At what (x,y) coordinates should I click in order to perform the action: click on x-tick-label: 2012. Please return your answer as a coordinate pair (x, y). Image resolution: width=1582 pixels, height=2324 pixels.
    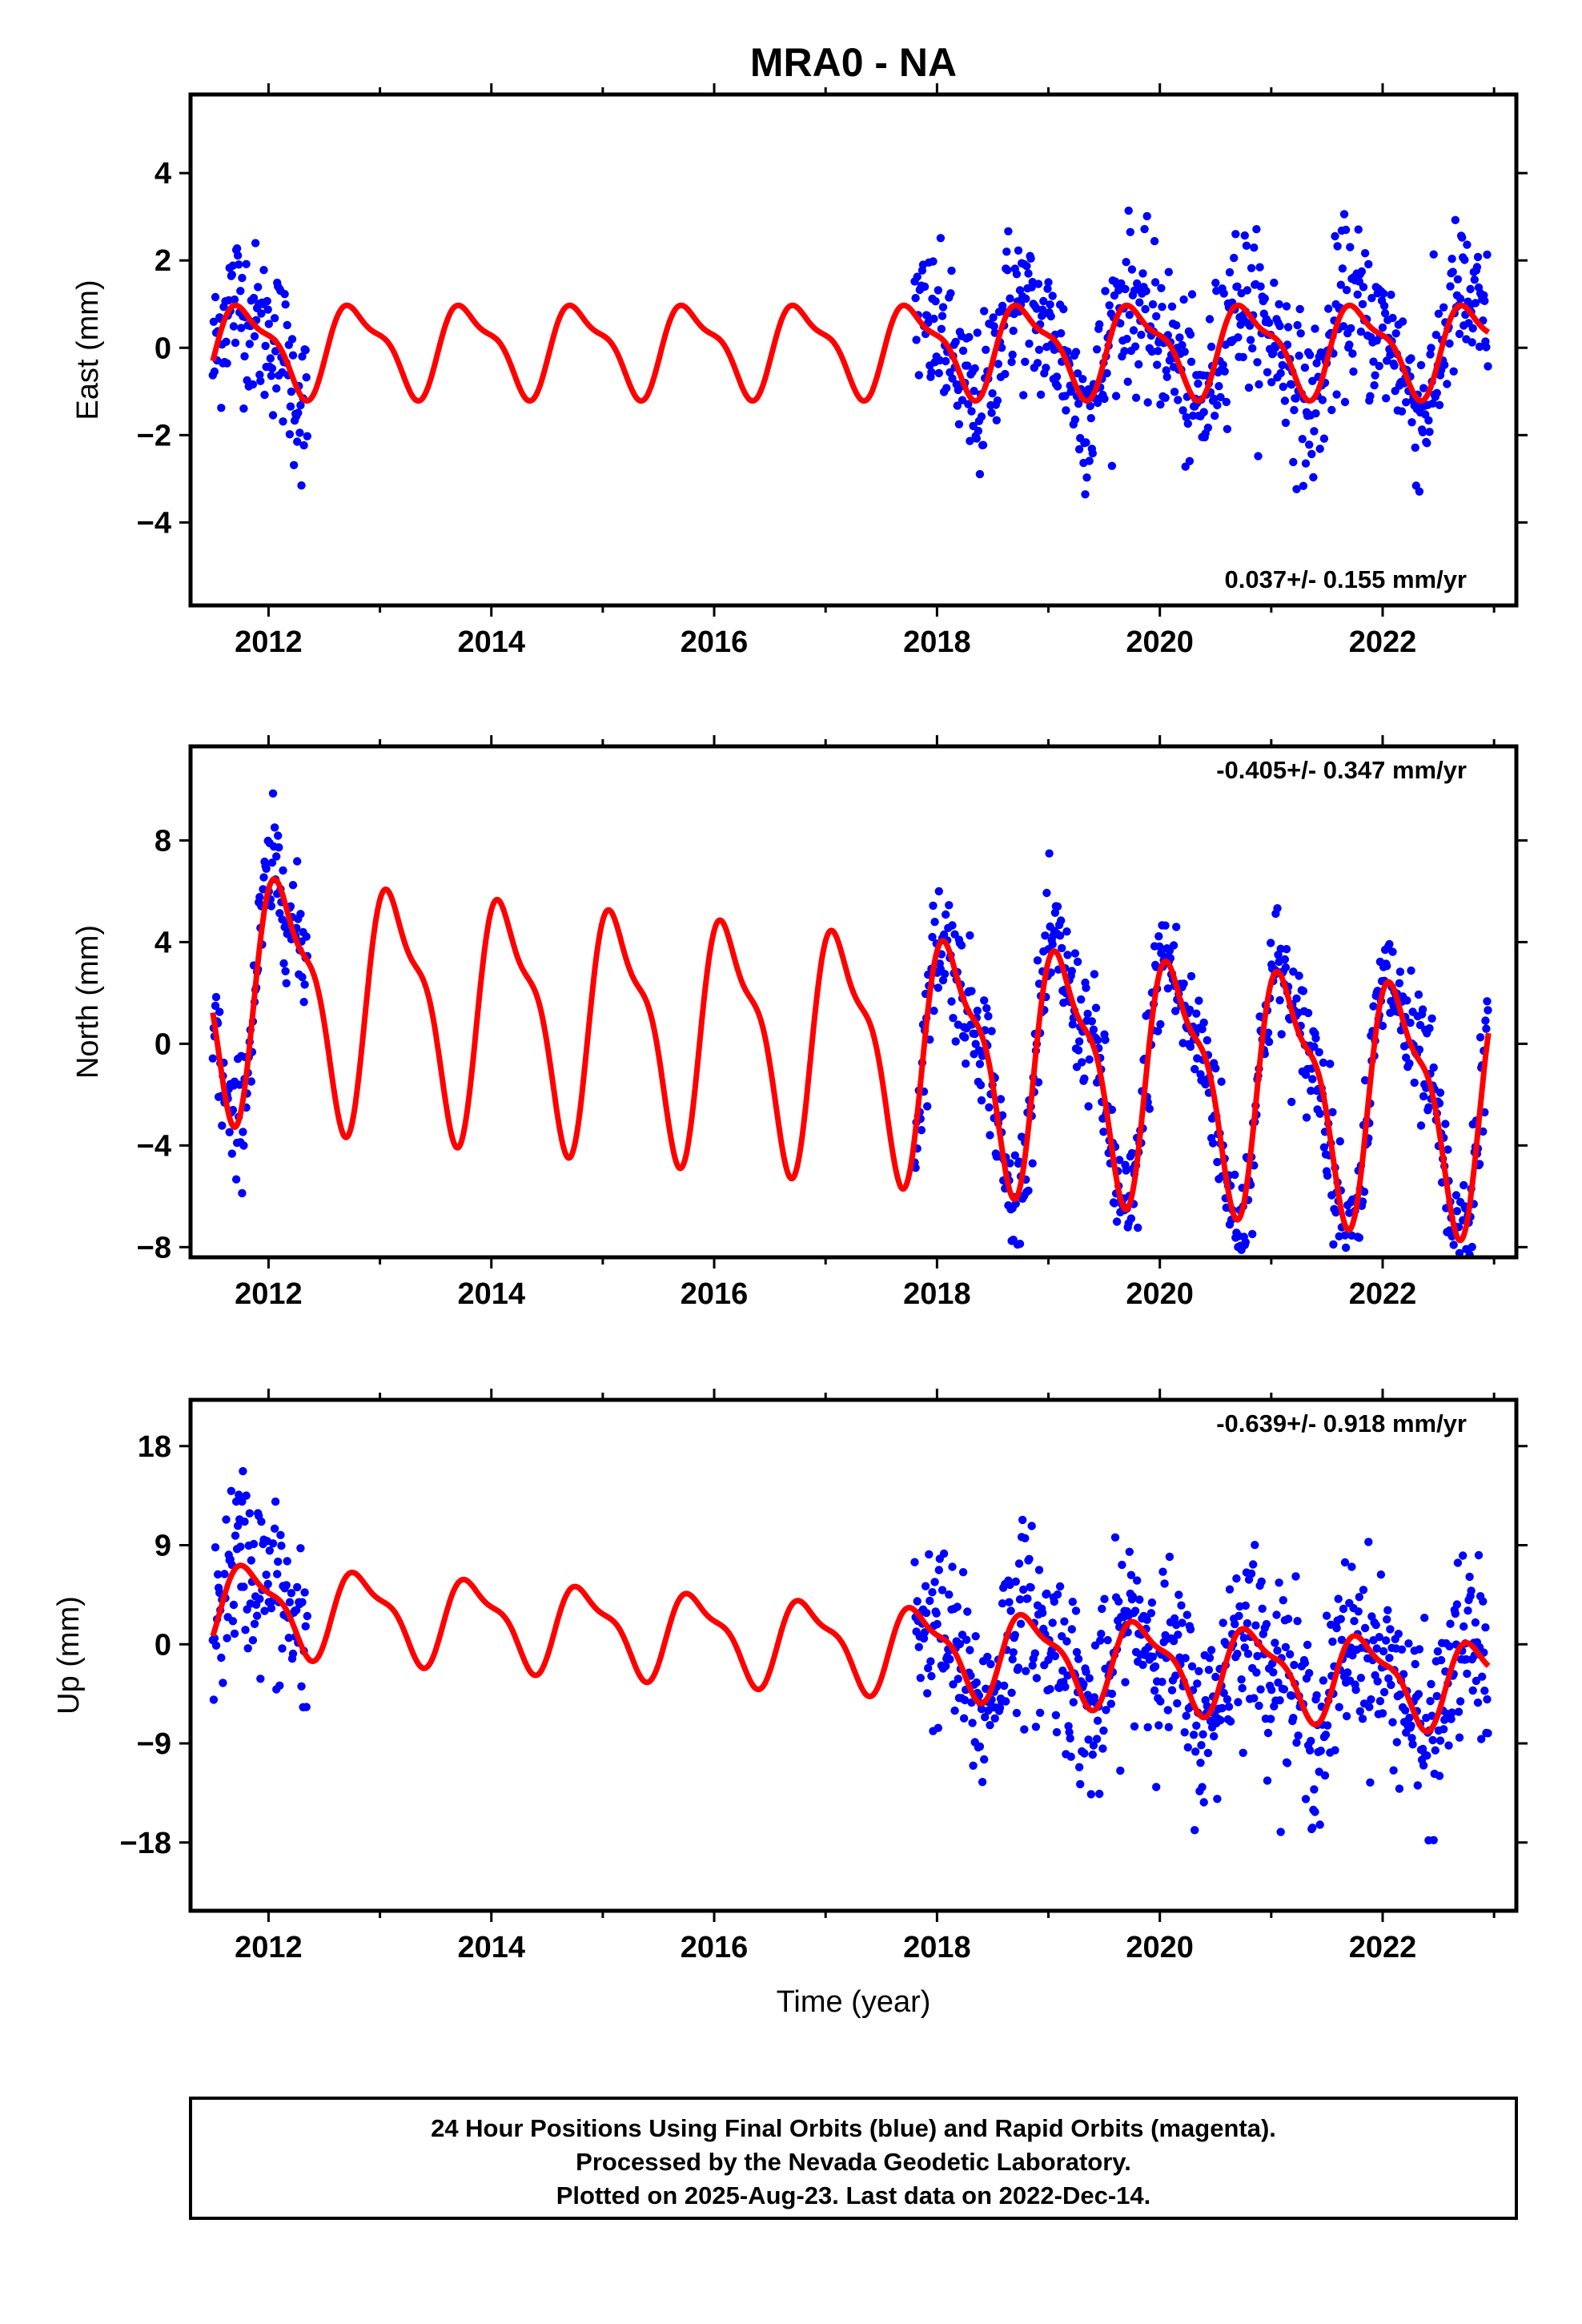
    Looking at the image, I should click on (269, 1294).